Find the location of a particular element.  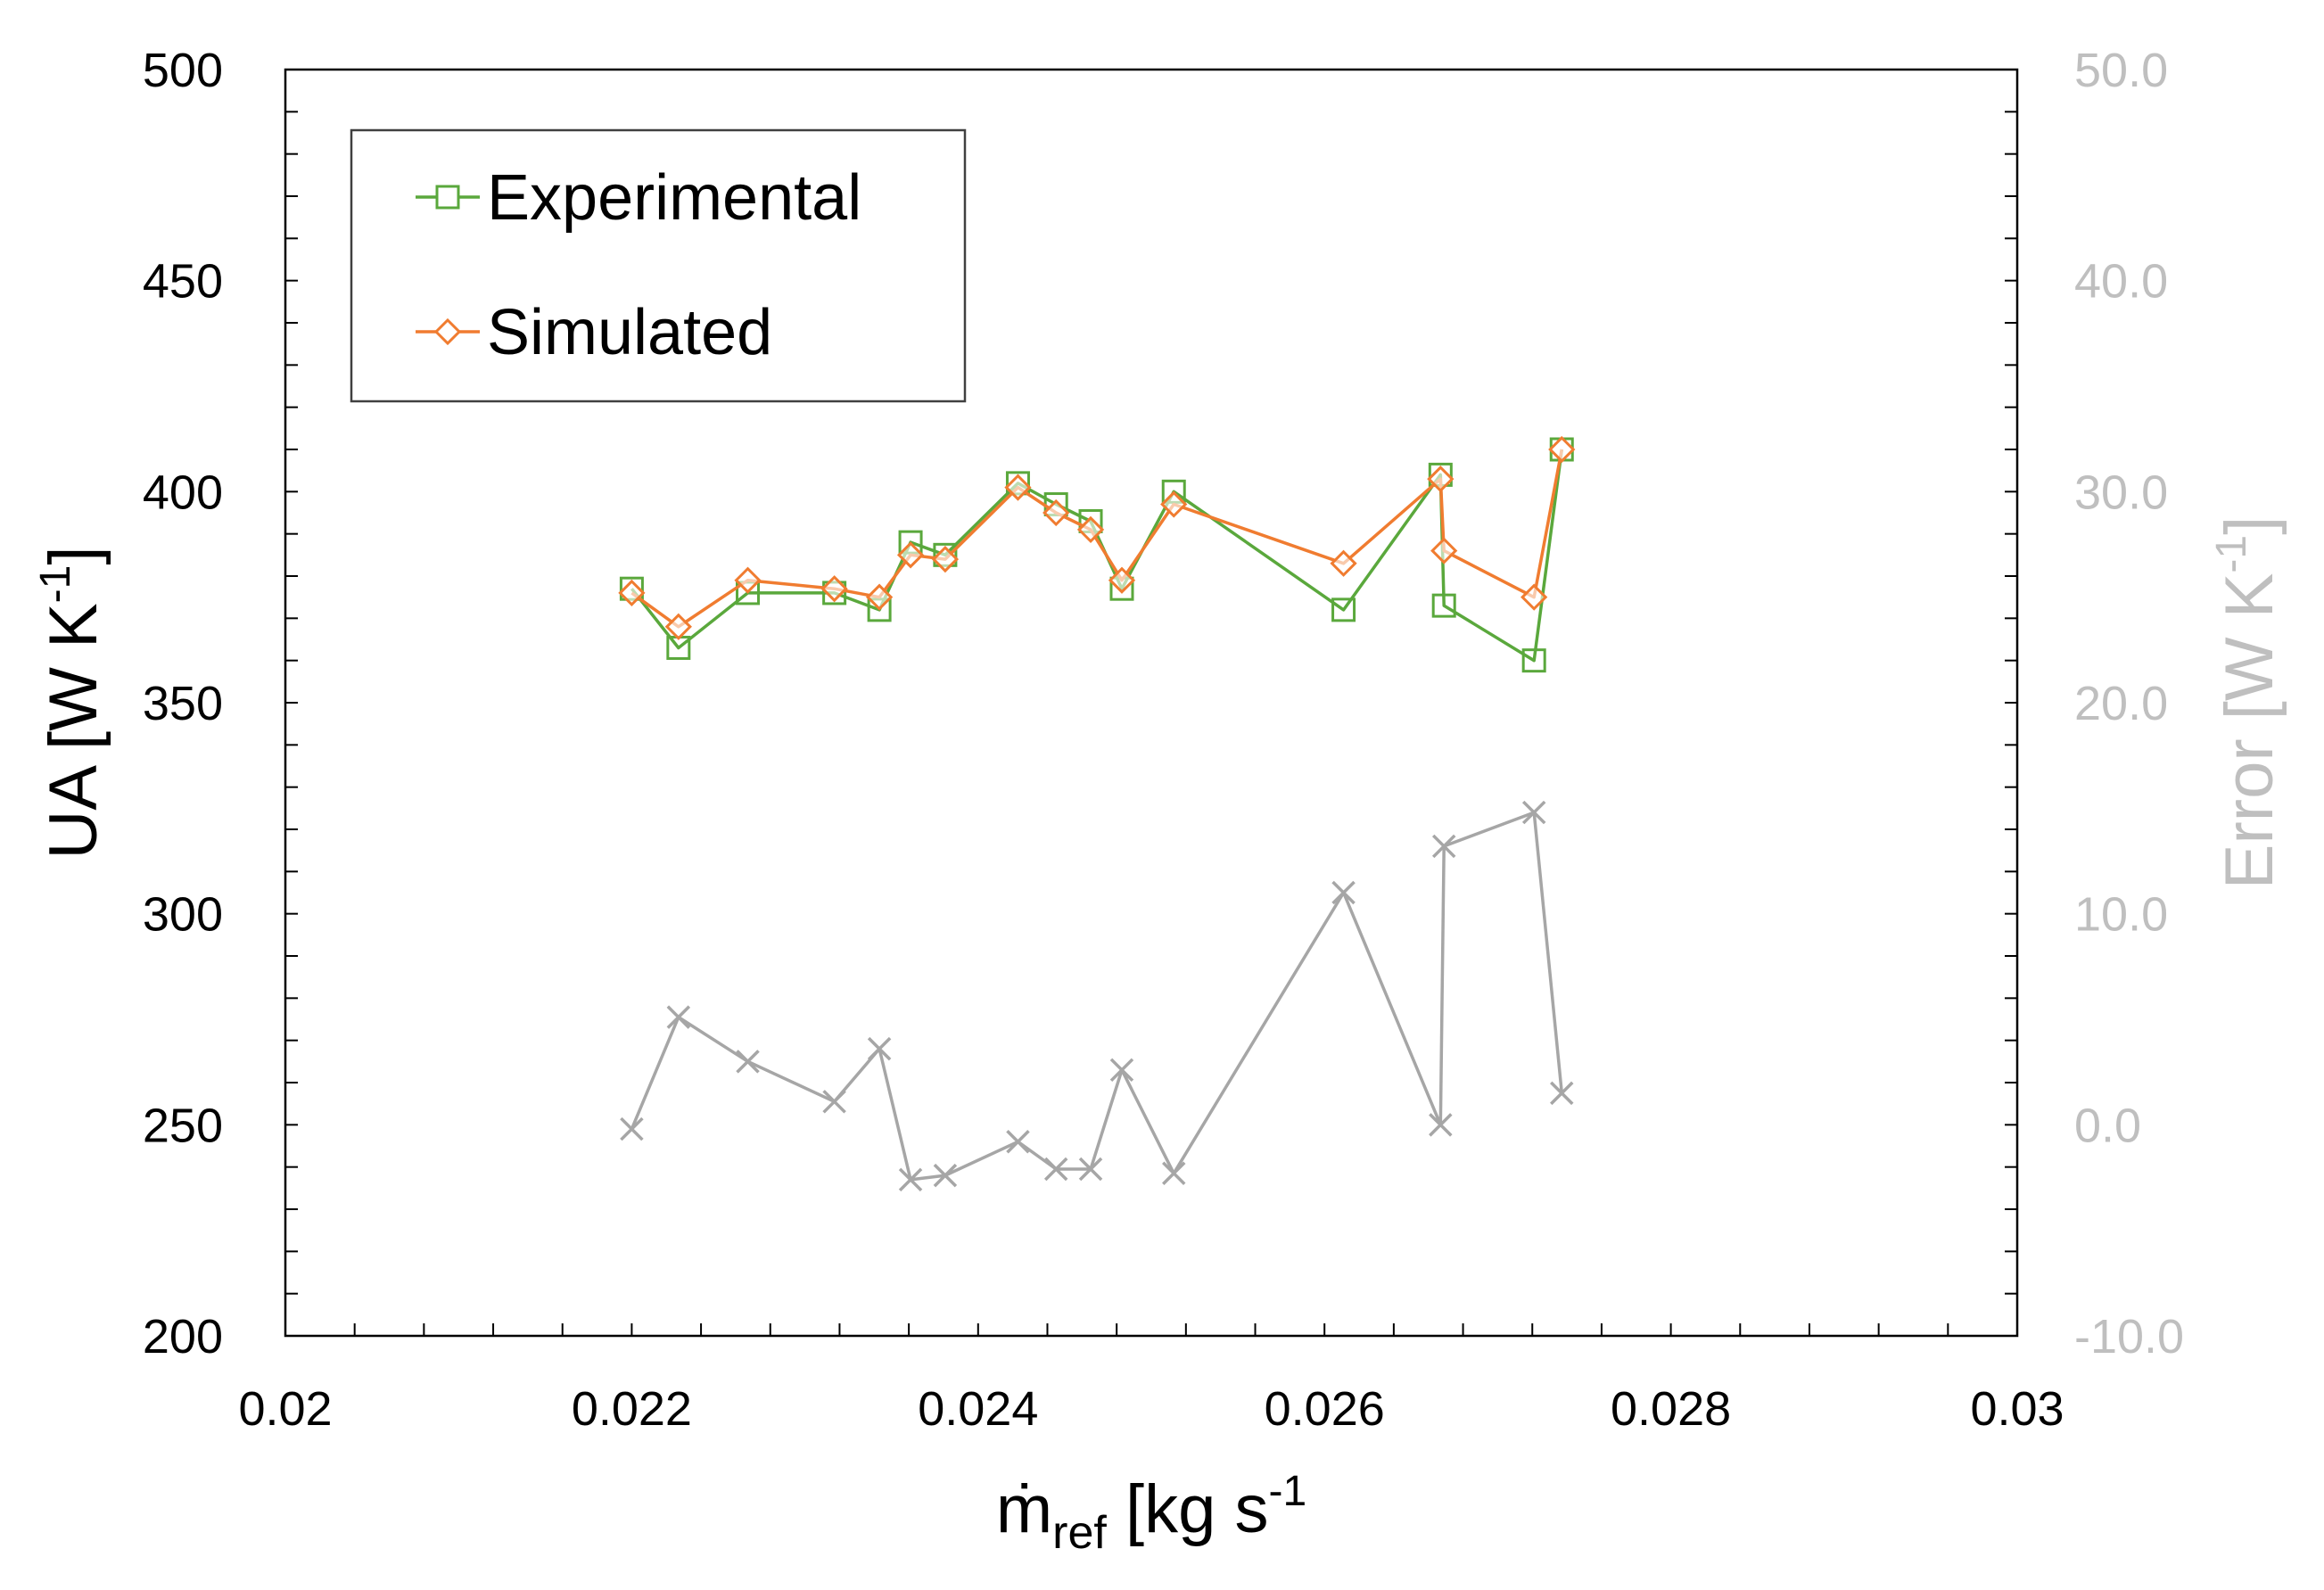

y2-axis-title: Error [W K-1] is located at coordinates (2247, 702).